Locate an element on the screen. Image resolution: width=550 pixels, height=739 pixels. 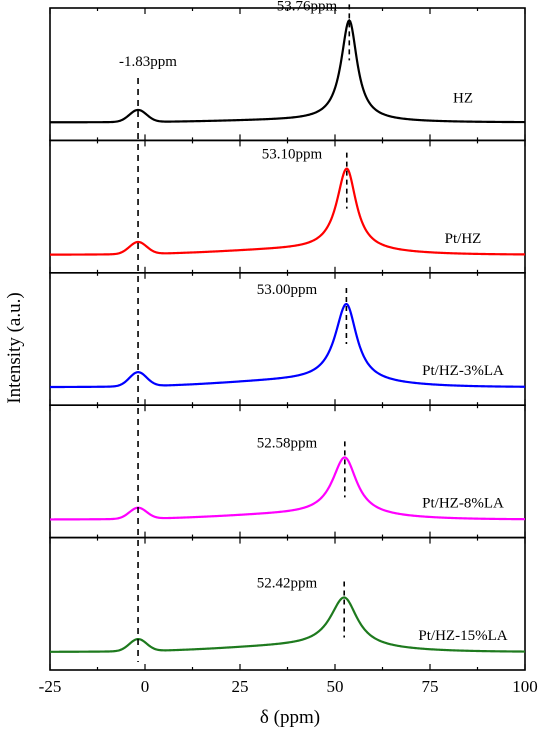
x-tick-label: -25 is located at coordinates (50, 686).